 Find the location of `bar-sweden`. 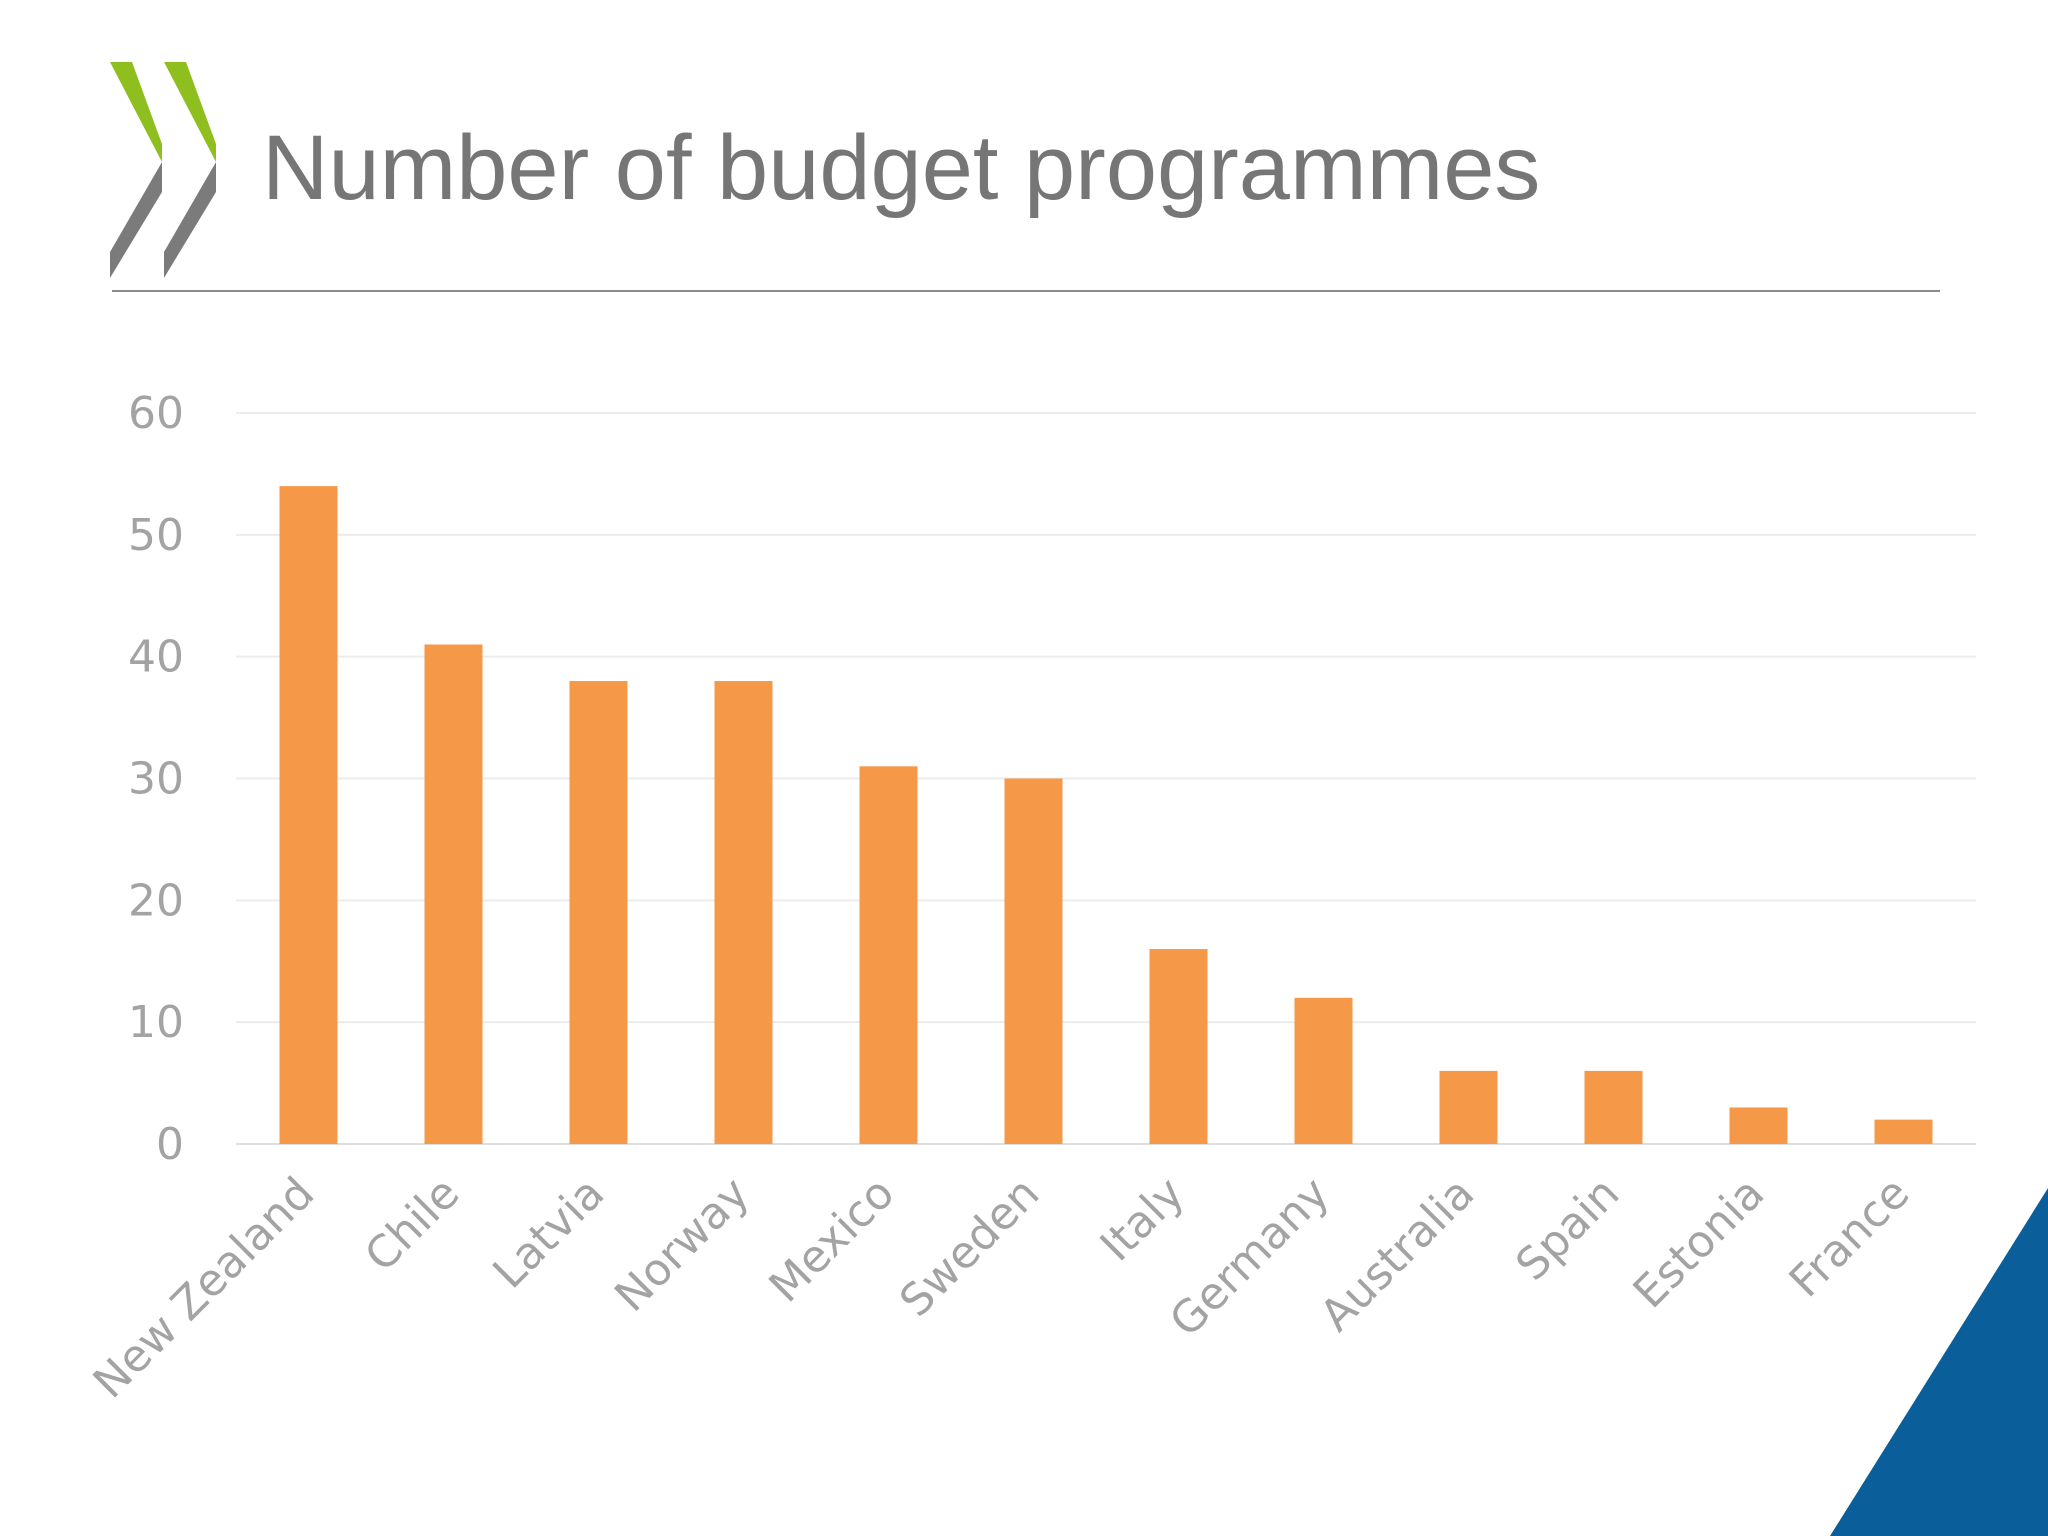

bar-sweden is located at coordinates (1033, 961).